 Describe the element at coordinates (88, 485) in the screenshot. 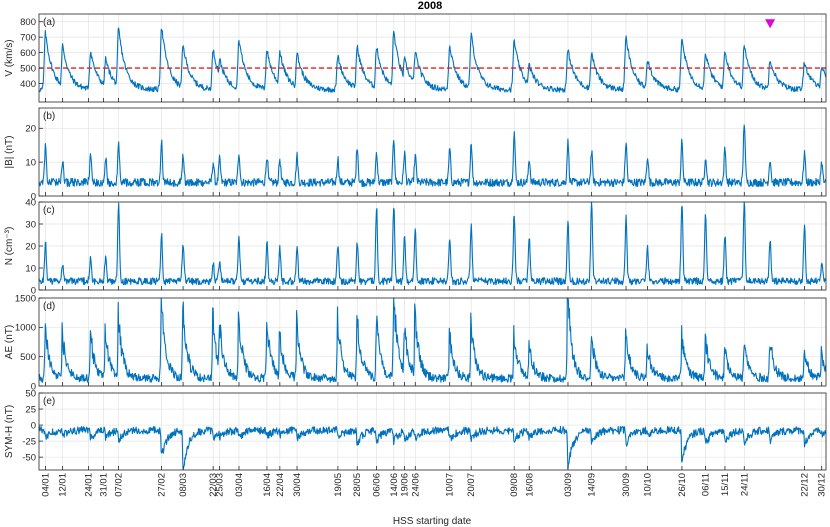

I see `xtick-label-2: 24/01` at that location.